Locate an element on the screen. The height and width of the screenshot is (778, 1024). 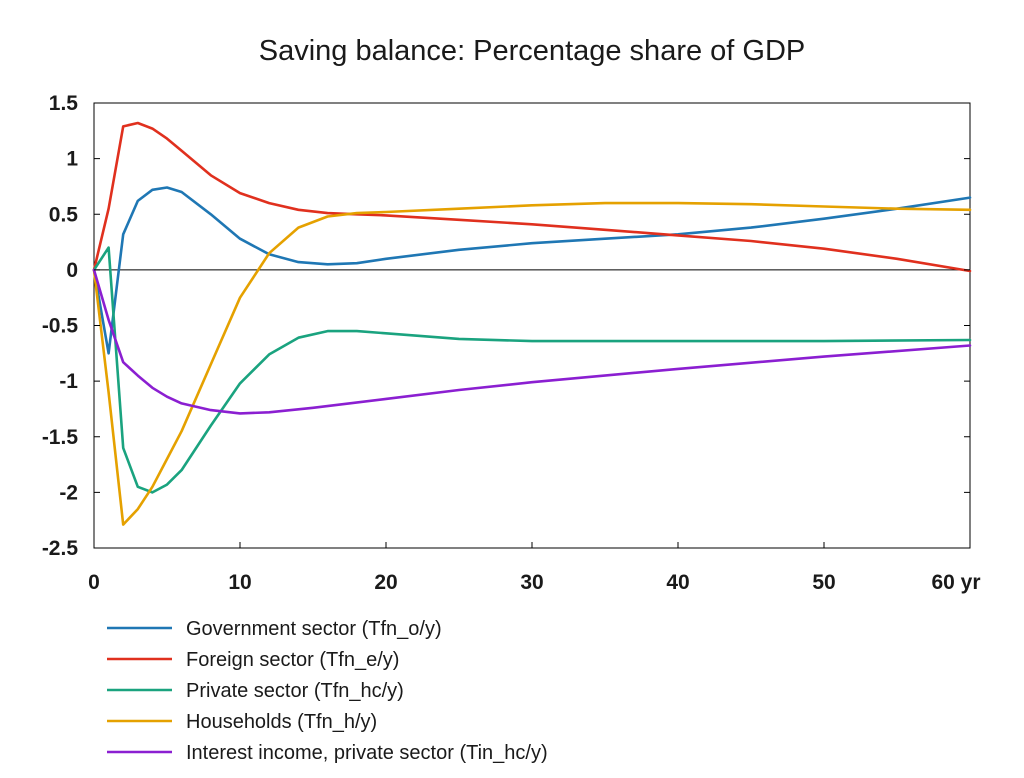
y-tick-label: 0.5 is located at coordinates (64, 214).